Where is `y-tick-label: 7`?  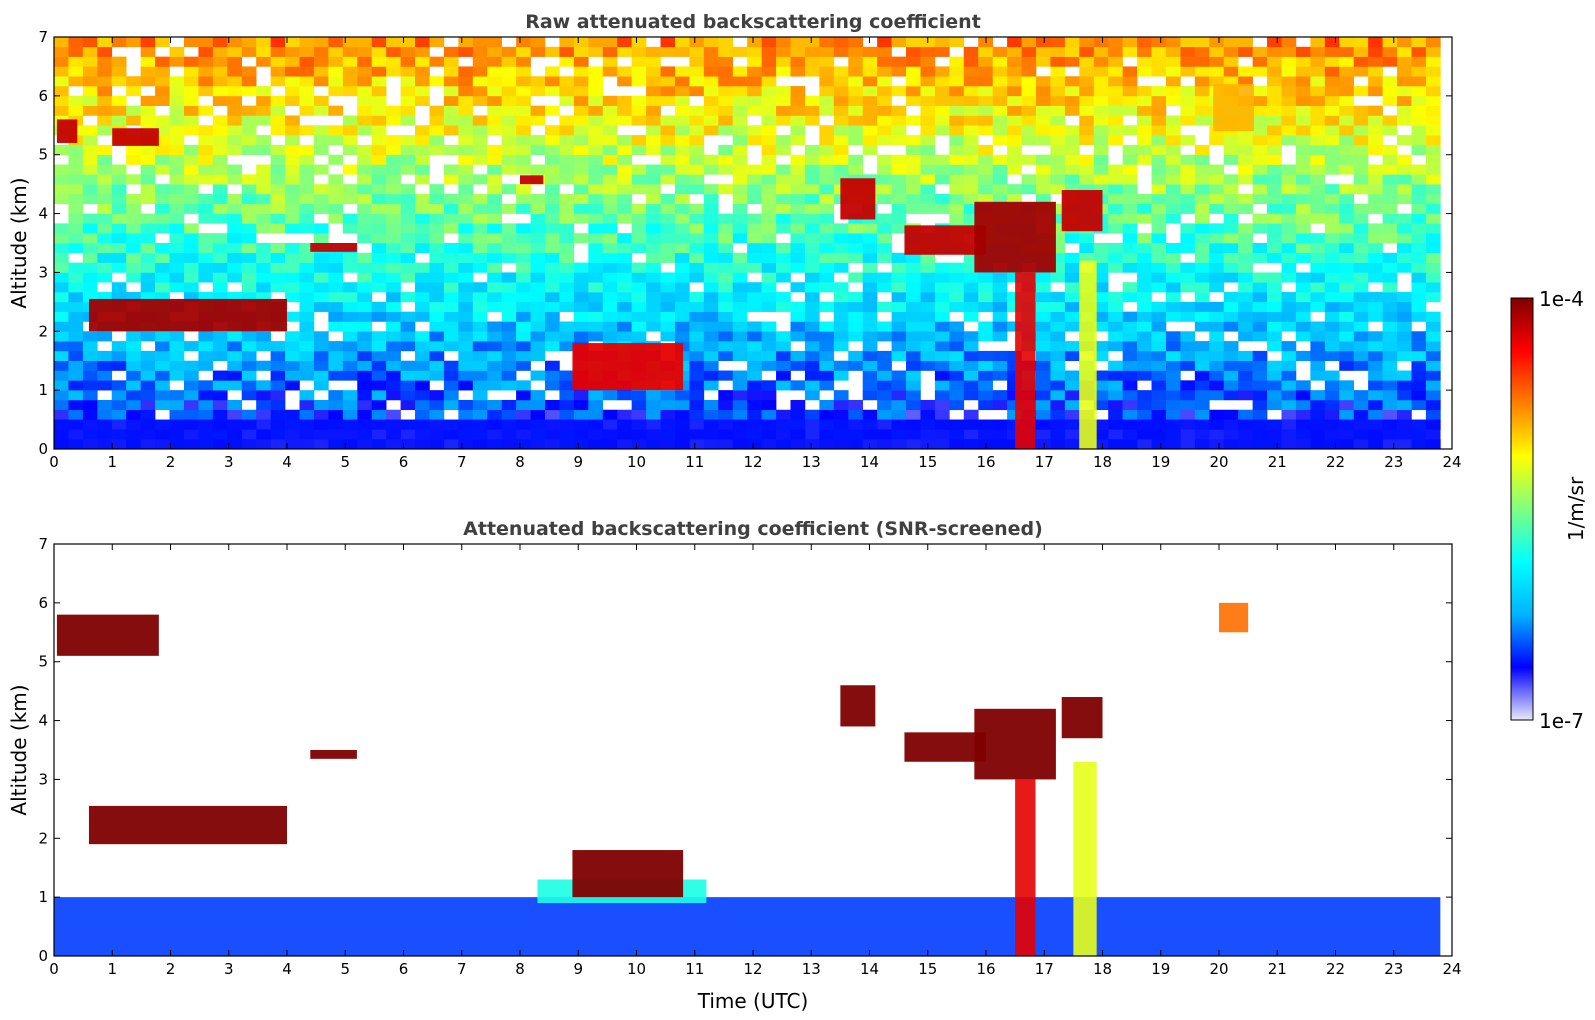
y-tick-label: 7 is located at coordinates (43, 544).